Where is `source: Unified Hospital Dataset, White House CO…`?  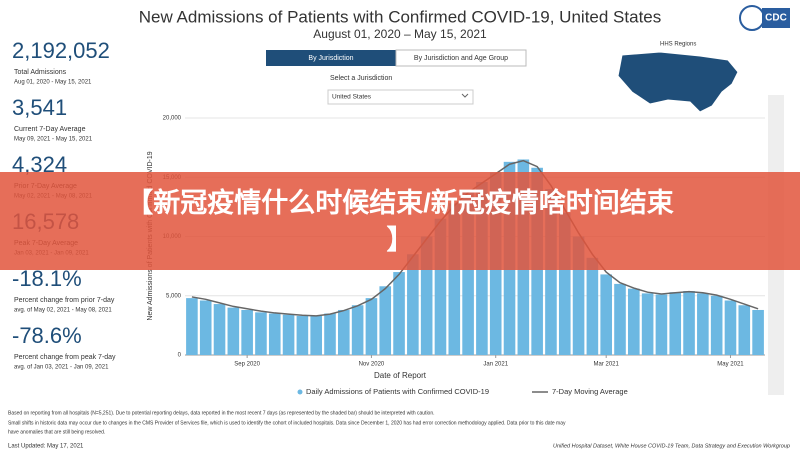 source: Unified Hospital Dataset, White House CO… is located at coordinates (671, 446).